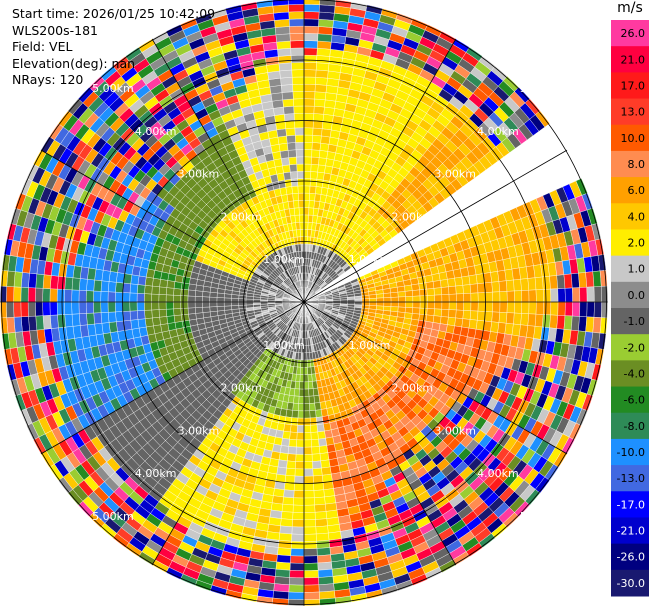  Describe the element at coordinates (633, 85) in the screenshot. I see `colorbar-tick-label: 17.0` at that location.